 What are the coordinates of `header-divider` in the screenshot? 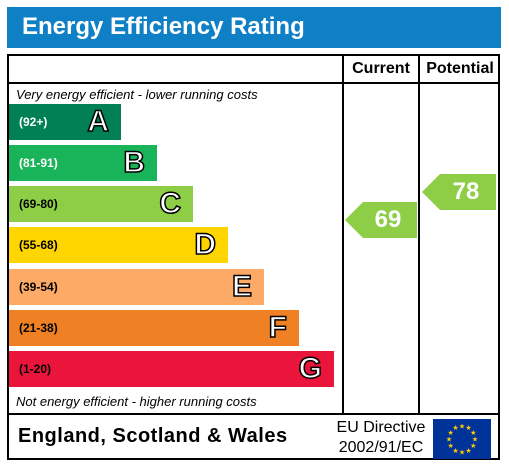 It's located at (253, 83).